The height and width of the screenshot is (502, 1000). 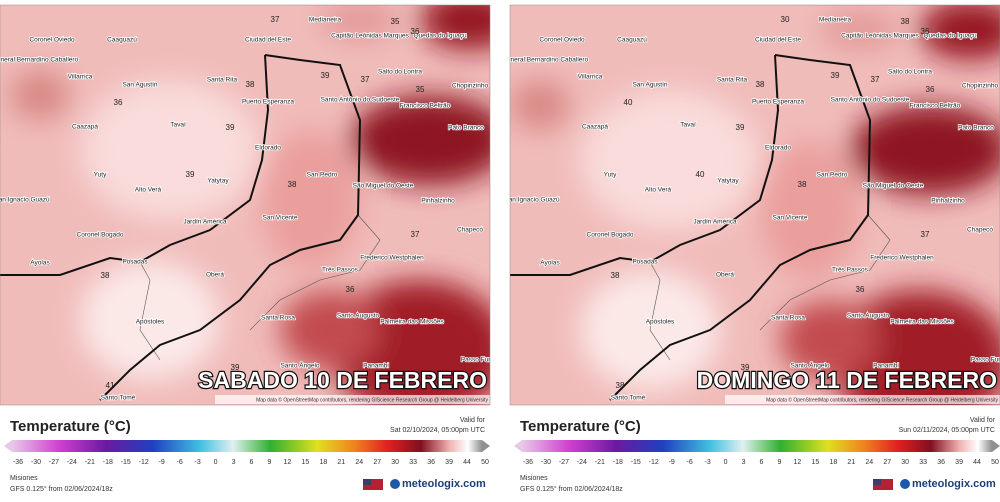 I want to click on date-title: SABADO 10 DE FEBRERO, so click(x=342, y=380).